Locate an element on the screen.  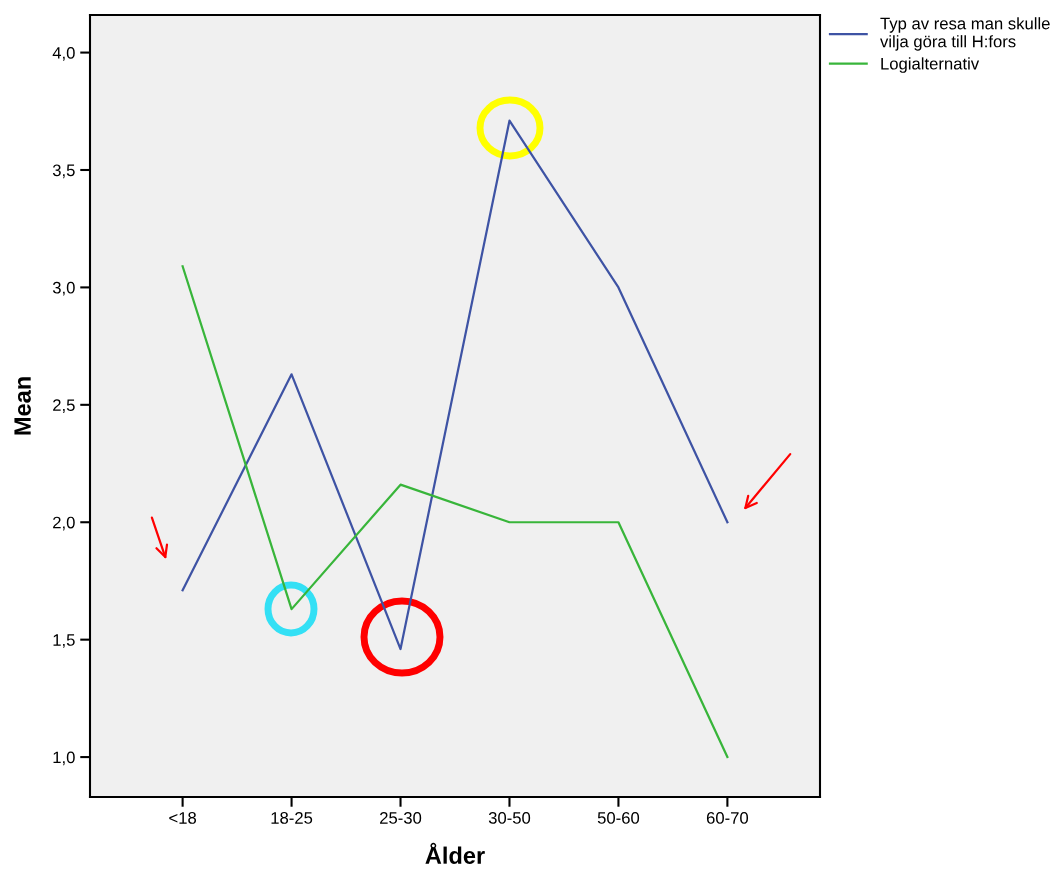
y-tick-label: 3,5 is located at coordinates (63, 171).